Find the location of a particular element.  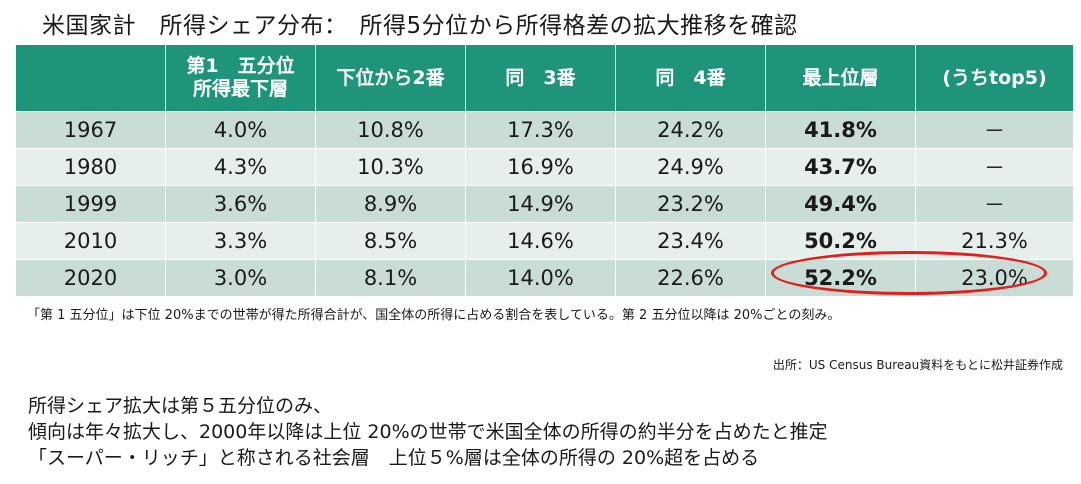

cell-q1: 3.6% is located at coordinates (240, 204).